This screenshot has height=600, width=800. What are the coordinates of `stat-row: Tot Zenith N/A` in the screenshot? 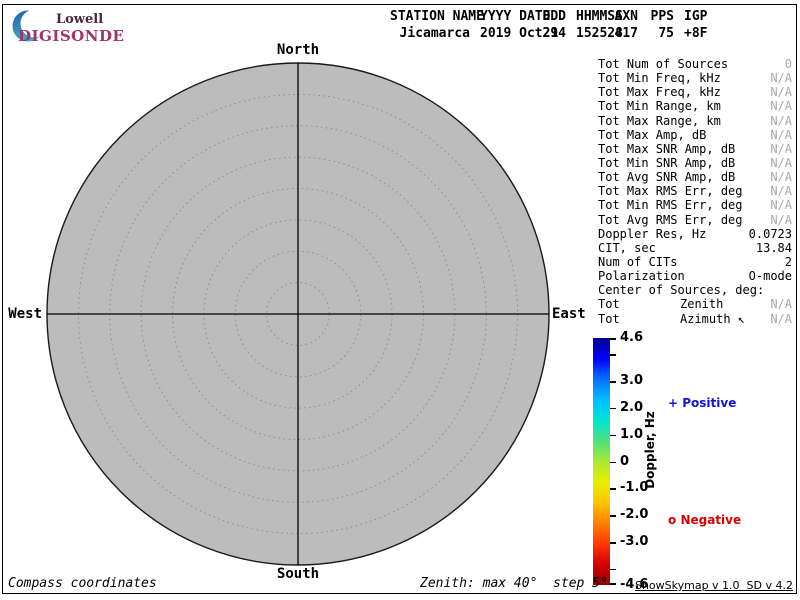 It's located at (695, 304).